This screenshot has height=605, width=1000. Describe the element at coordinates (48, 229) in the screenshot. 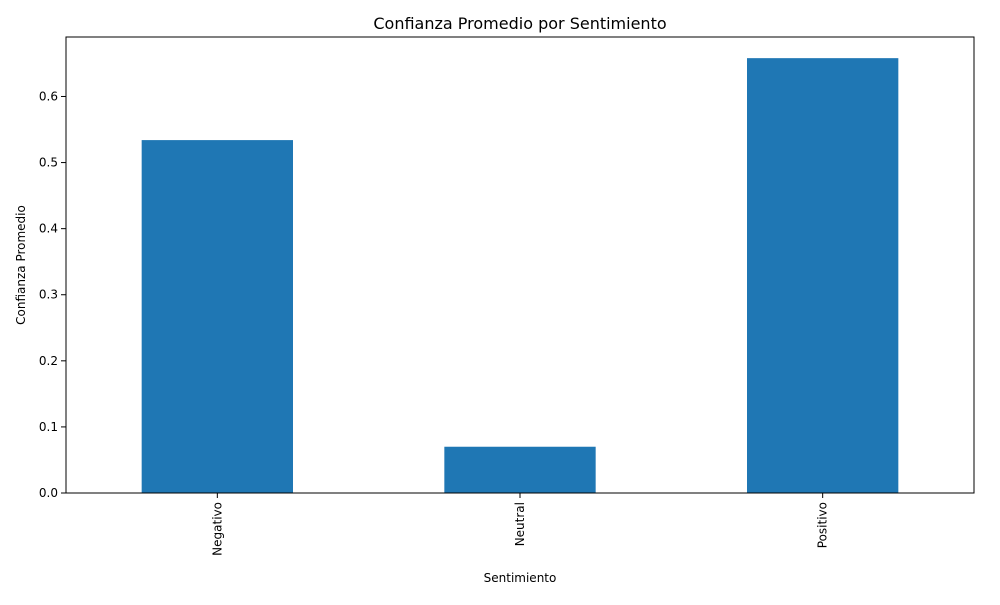

I see `y-tick-label: 0.4` at that location.